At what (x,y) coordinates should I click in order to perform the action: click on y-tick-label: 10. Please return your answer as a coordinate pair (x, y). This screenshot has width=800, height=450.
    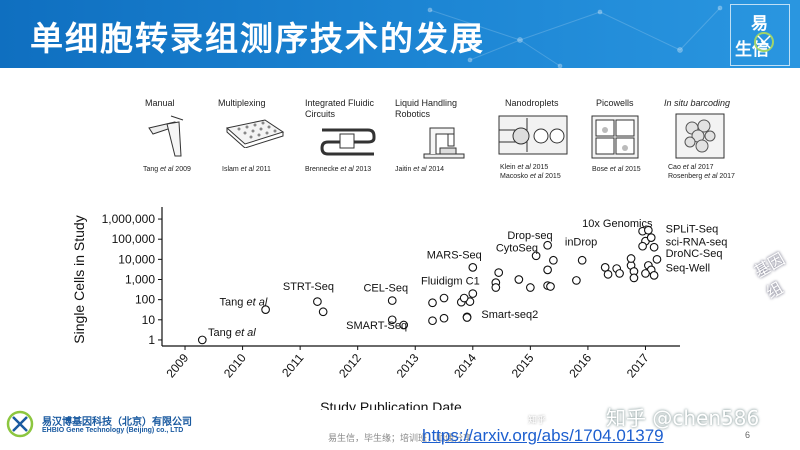
    Looking at the image, I should click on (149, 320).